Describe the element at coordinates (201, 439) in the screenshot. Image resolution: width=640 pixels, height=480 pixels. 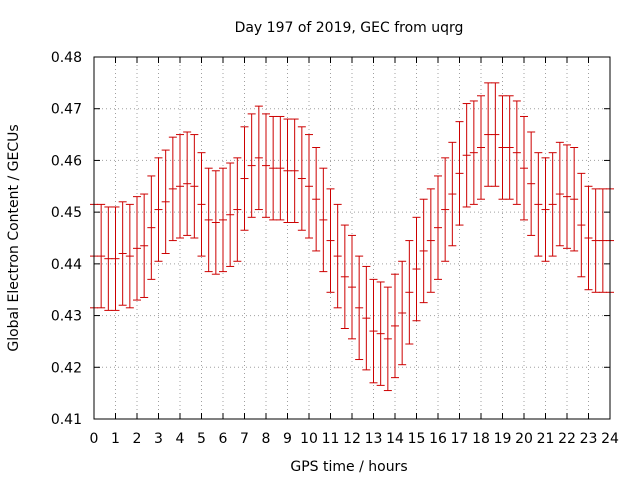
I see `x-tick-label: 5` at that location.